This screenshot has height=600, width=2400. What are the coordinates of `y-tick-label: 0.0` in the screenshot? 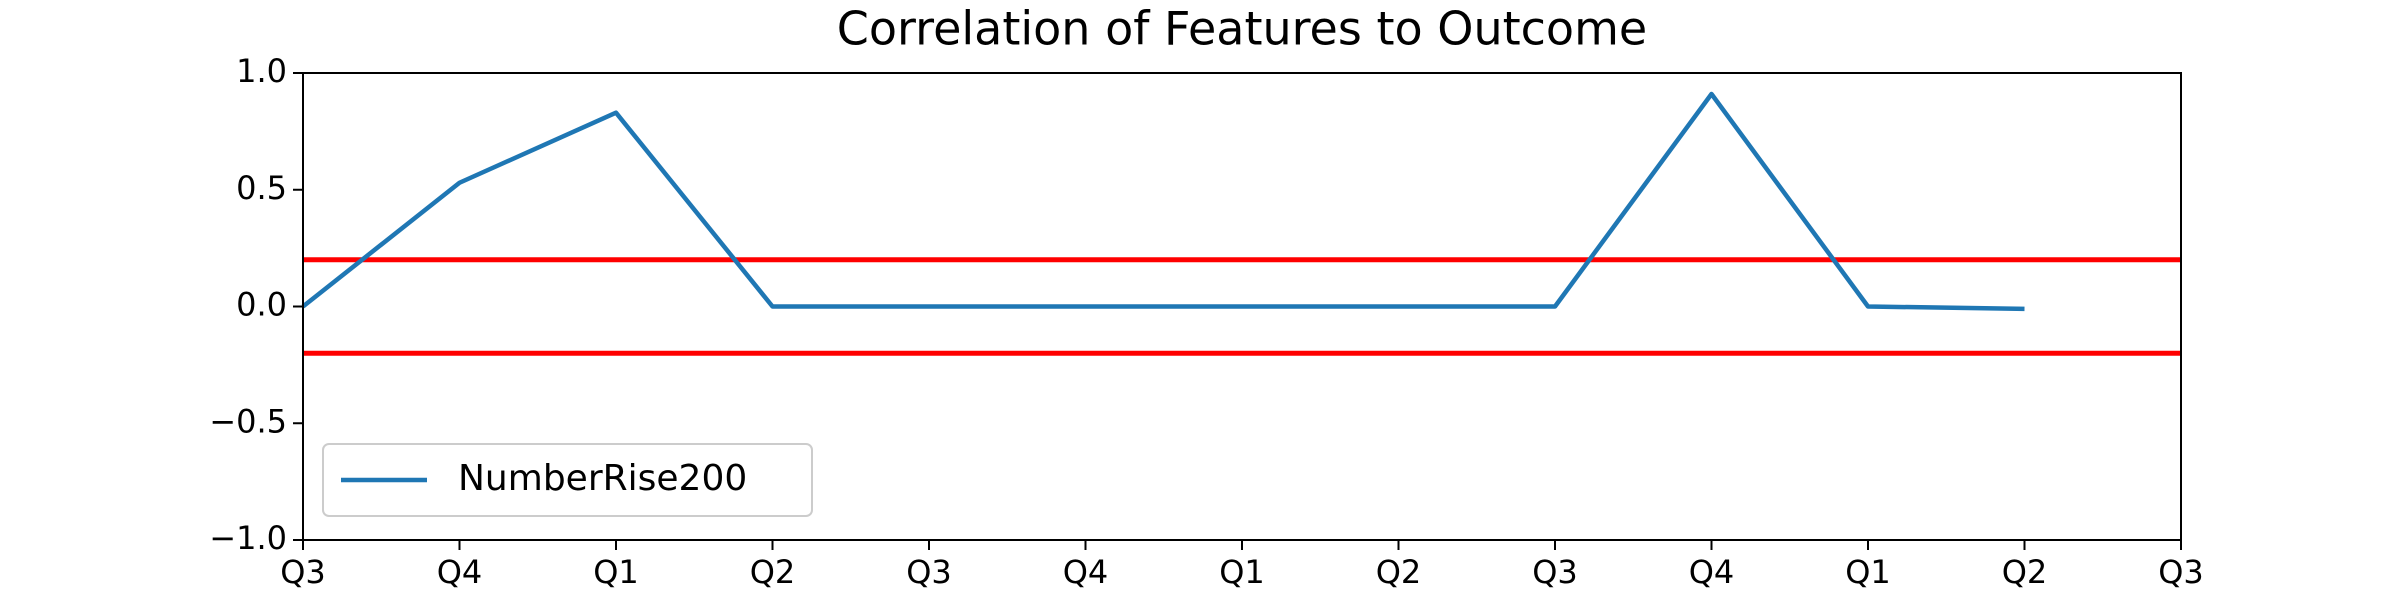 It's located at (261, 305).